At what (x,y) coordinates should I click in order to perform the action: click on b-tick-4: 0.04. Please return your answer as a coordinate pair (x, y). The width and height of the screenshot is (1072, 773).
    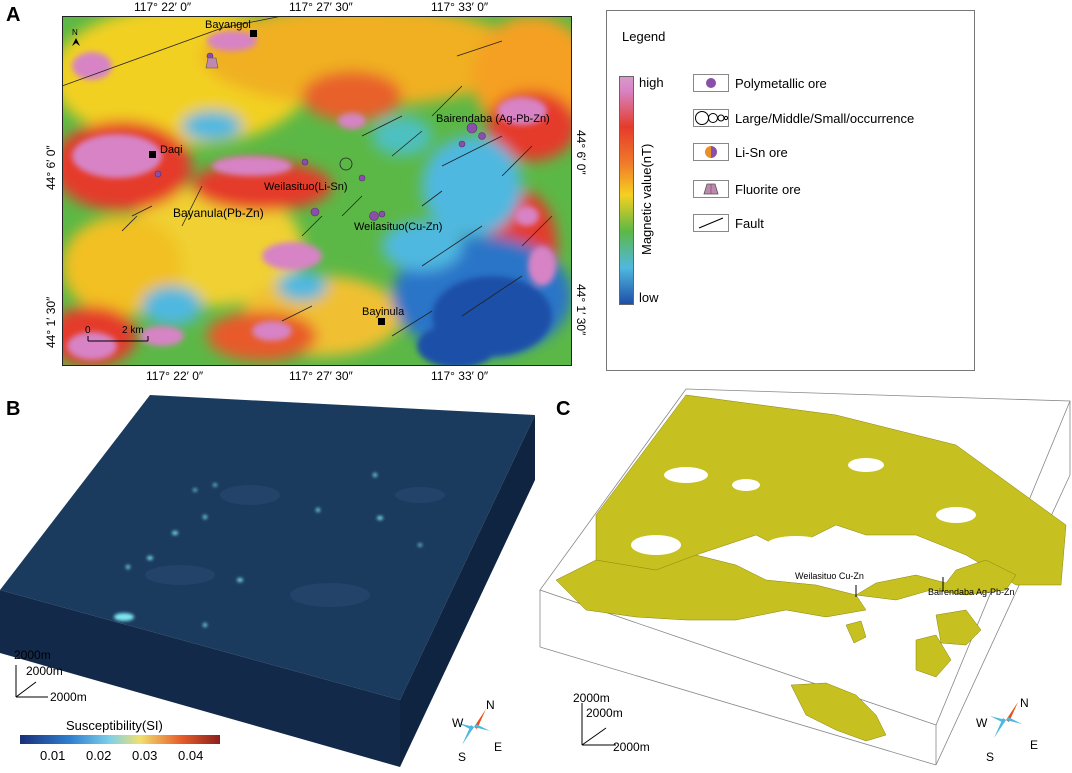
    Looking at the image, I should click on (191, 755).